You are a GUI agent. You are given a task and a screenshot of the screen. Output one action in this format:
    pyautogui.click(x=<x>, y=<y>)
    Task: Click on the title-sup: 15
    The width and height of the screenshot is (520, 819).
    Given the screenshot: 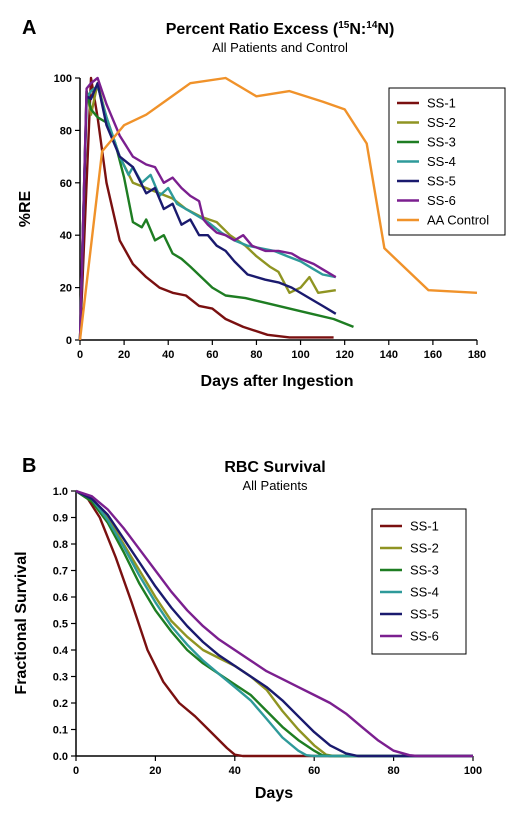 What is the action you would take?
    pyautogui.click(x=344, y=25)
    